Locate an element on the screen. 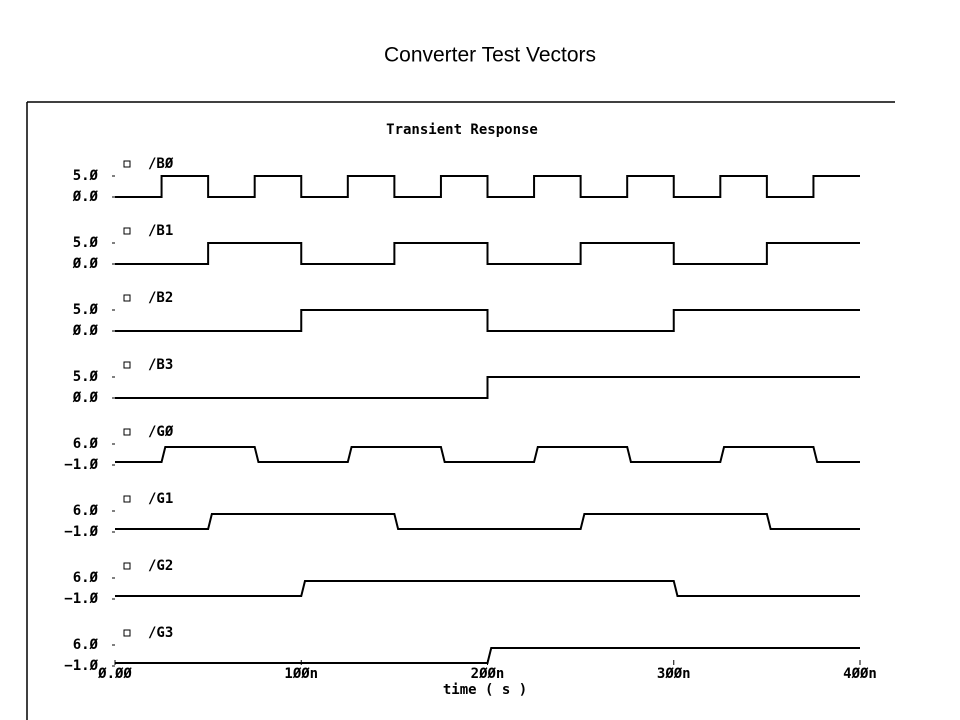 This screenshot has height=720, width=960. x-axis-label: time ( s ) is located at coordinates (485, 690).